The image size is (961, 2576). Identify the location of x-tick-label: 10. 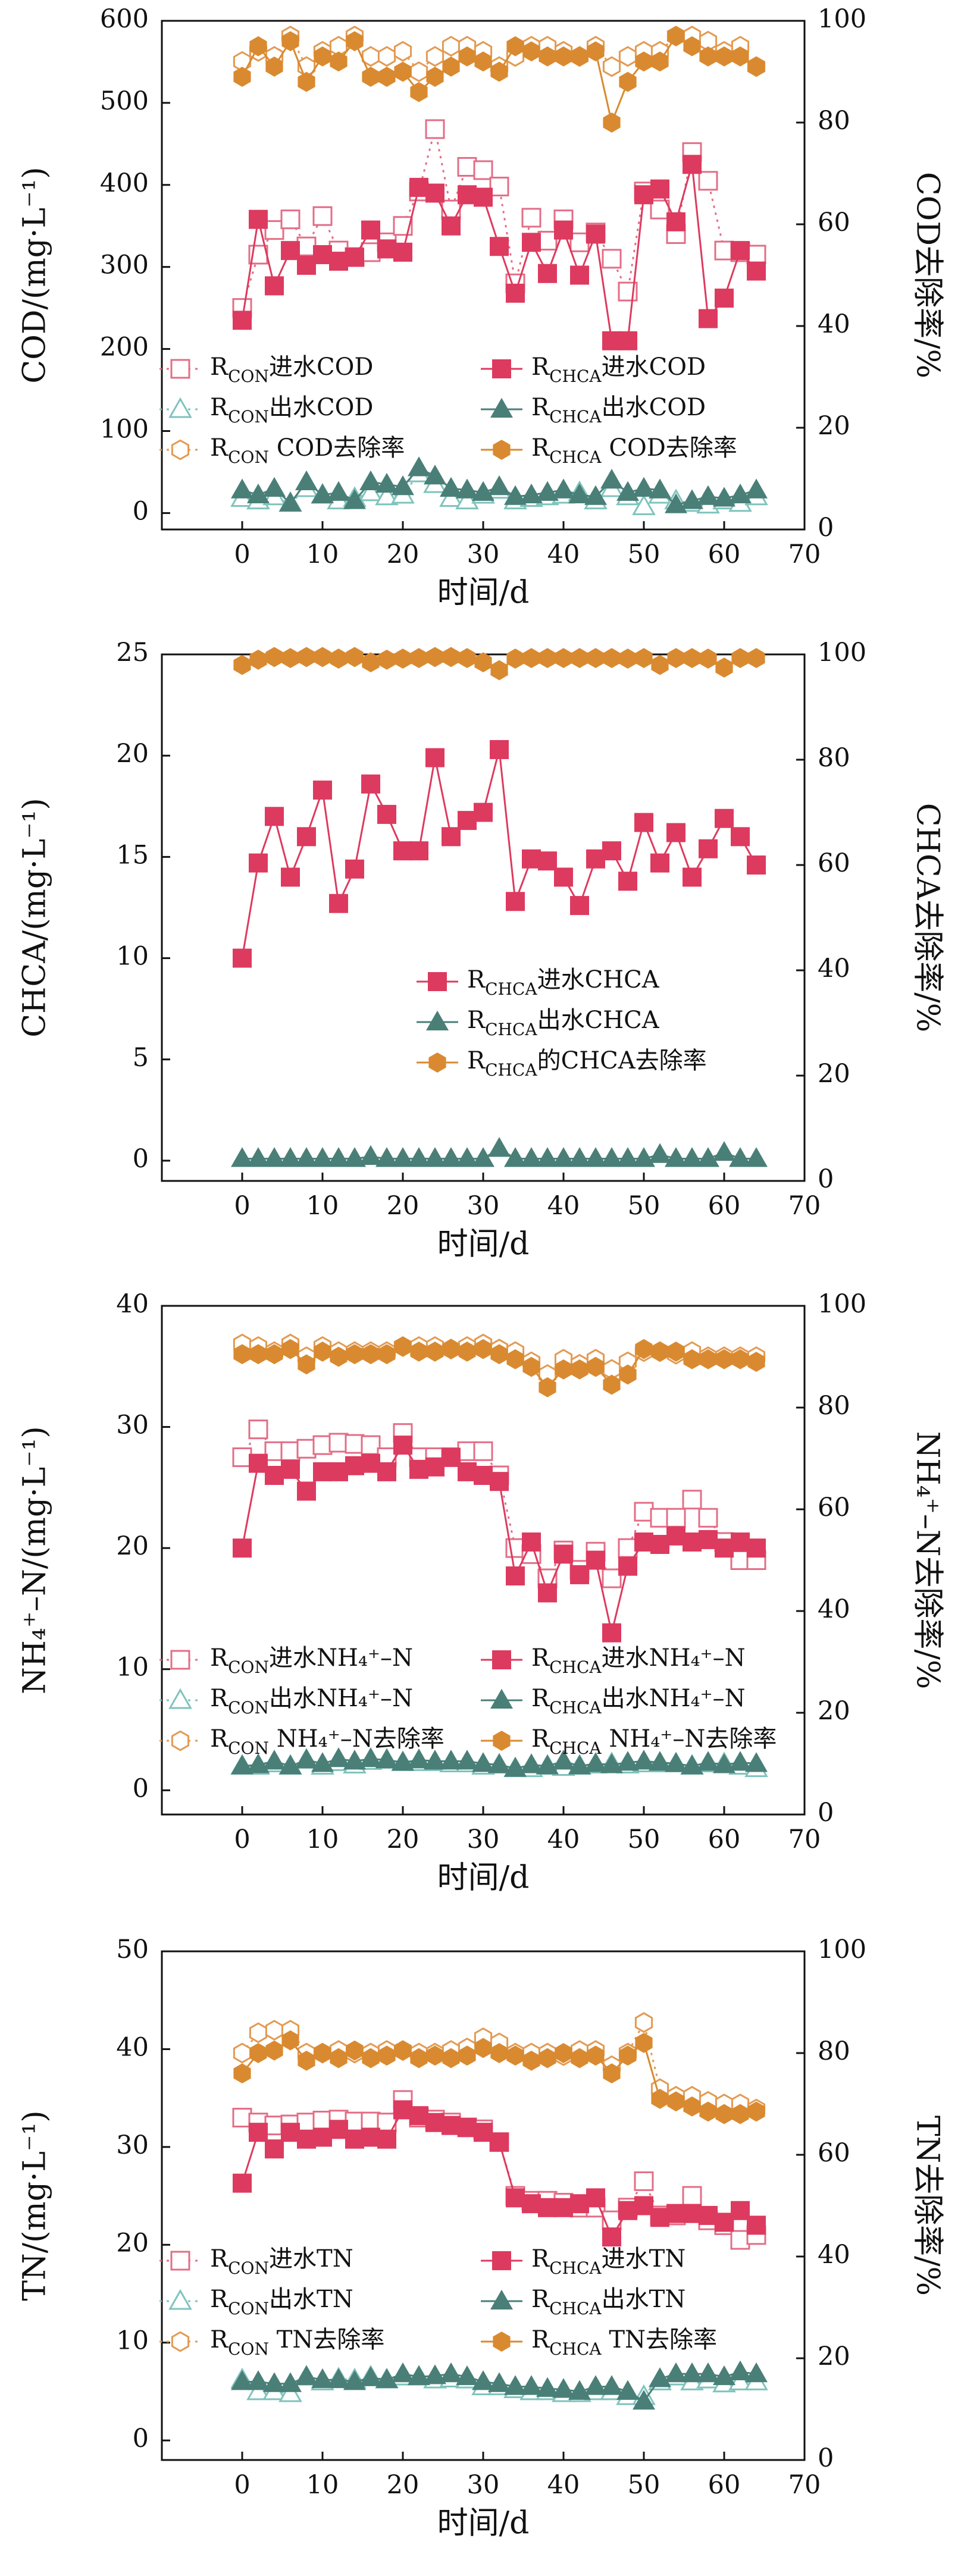
(322, 555).